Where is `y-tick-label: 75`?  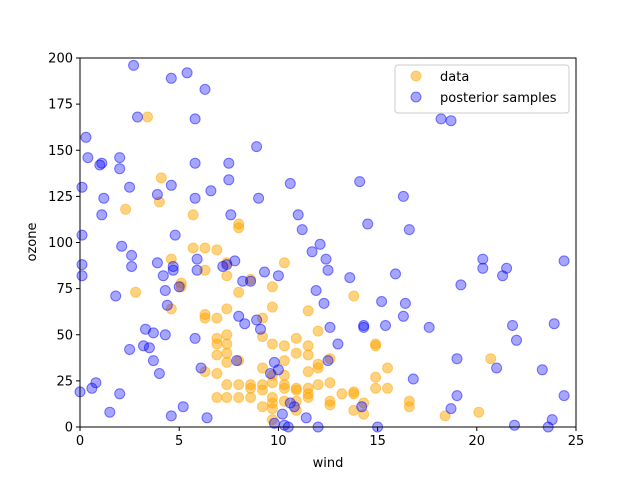 y-tick-label: 75 is located at coordinates (64, 289).